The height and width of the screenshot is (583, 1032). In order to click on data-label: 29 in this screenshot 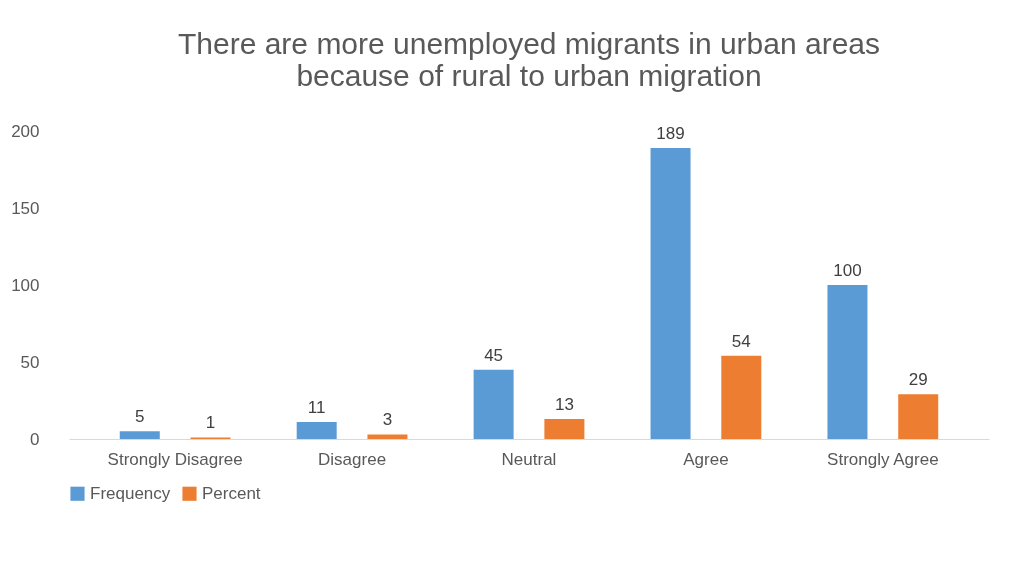, I will do `click(918, 380)`.